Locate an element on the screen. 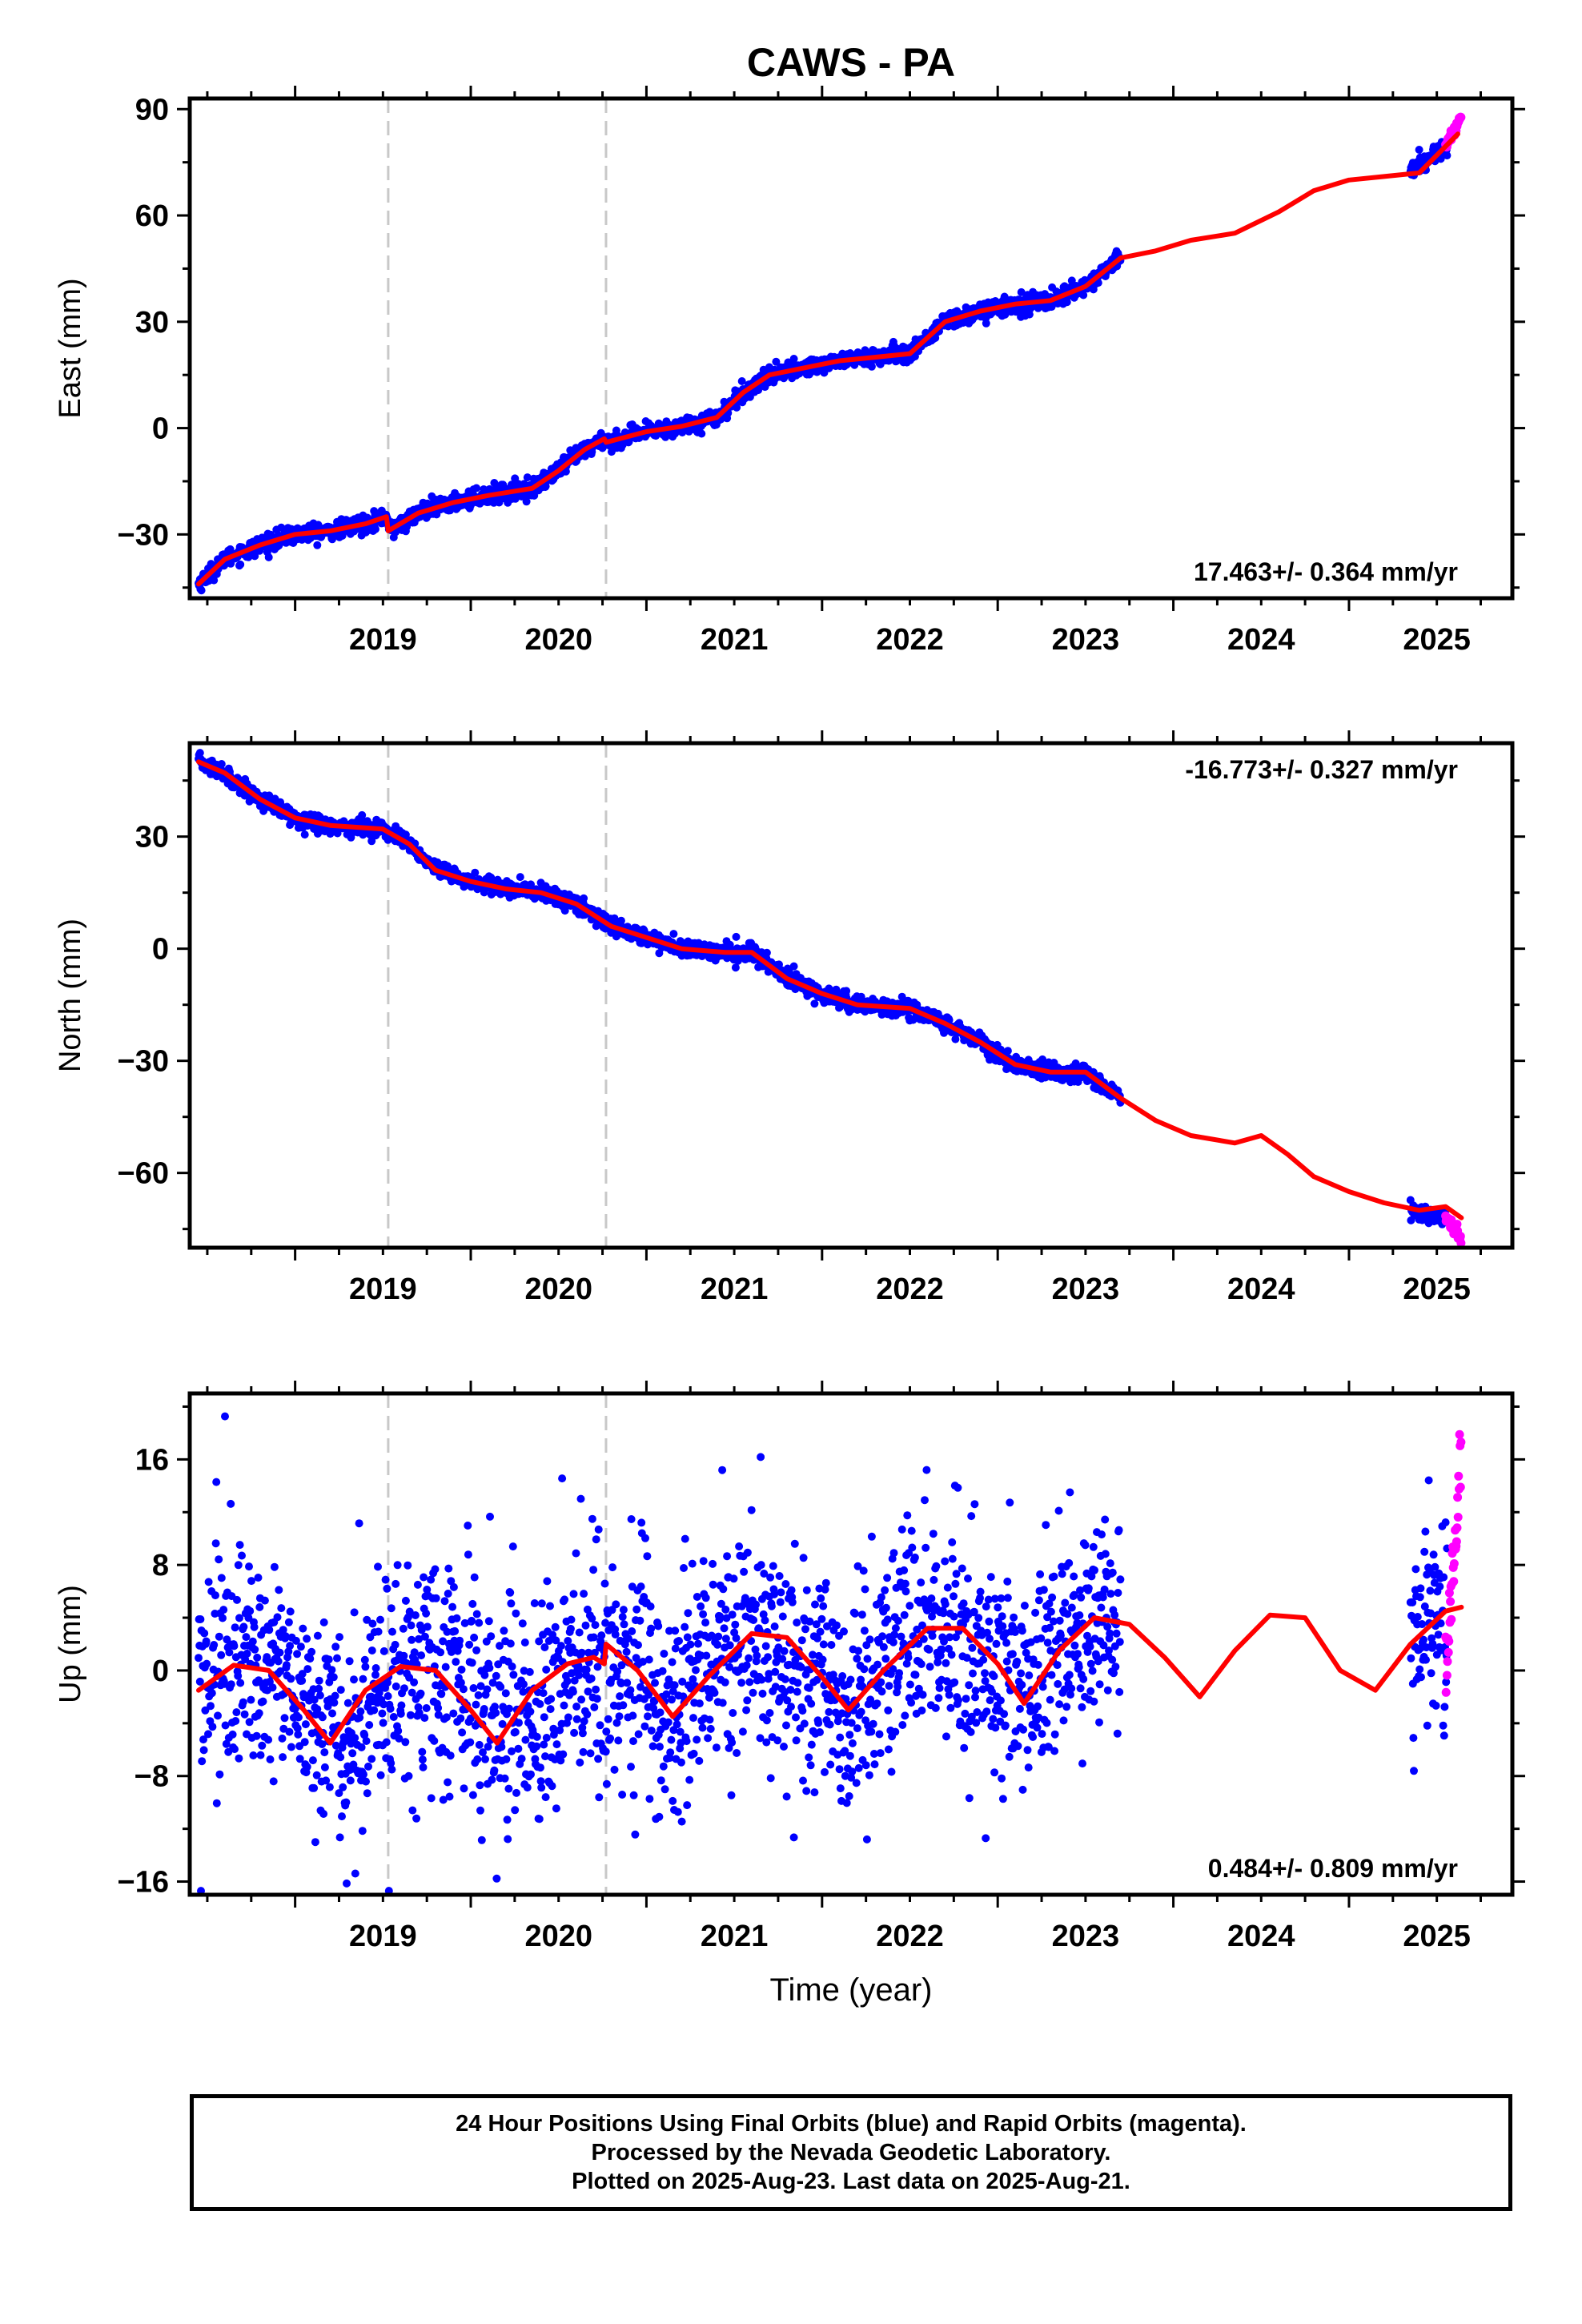 This screenshot has width=1582, height=2324. x-tick-label: 2024 is located at coordinates (1261, 1289).